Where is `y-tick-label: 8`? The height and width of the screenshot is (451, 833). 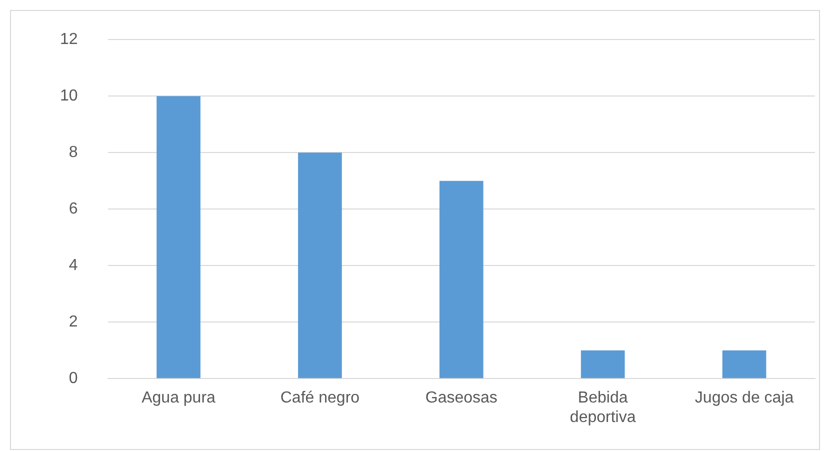 y-tick-label: 8 is located at coordinates (73, 153).